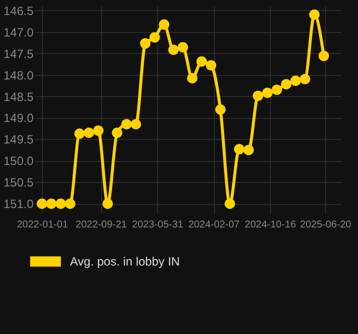  What do you see at coordinates (18, 11) in the screenshot?
I see `y-tick-label: 146.5` at bounding box center [18, 11].